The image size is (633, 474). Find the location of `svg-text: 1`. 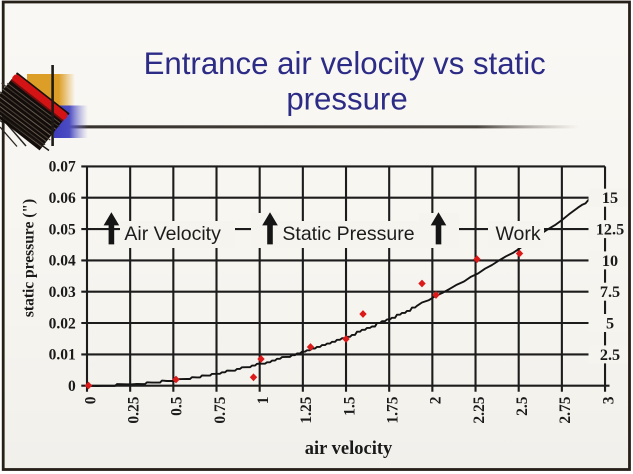

svg-text: 1 is located at coordinates (263, 401).